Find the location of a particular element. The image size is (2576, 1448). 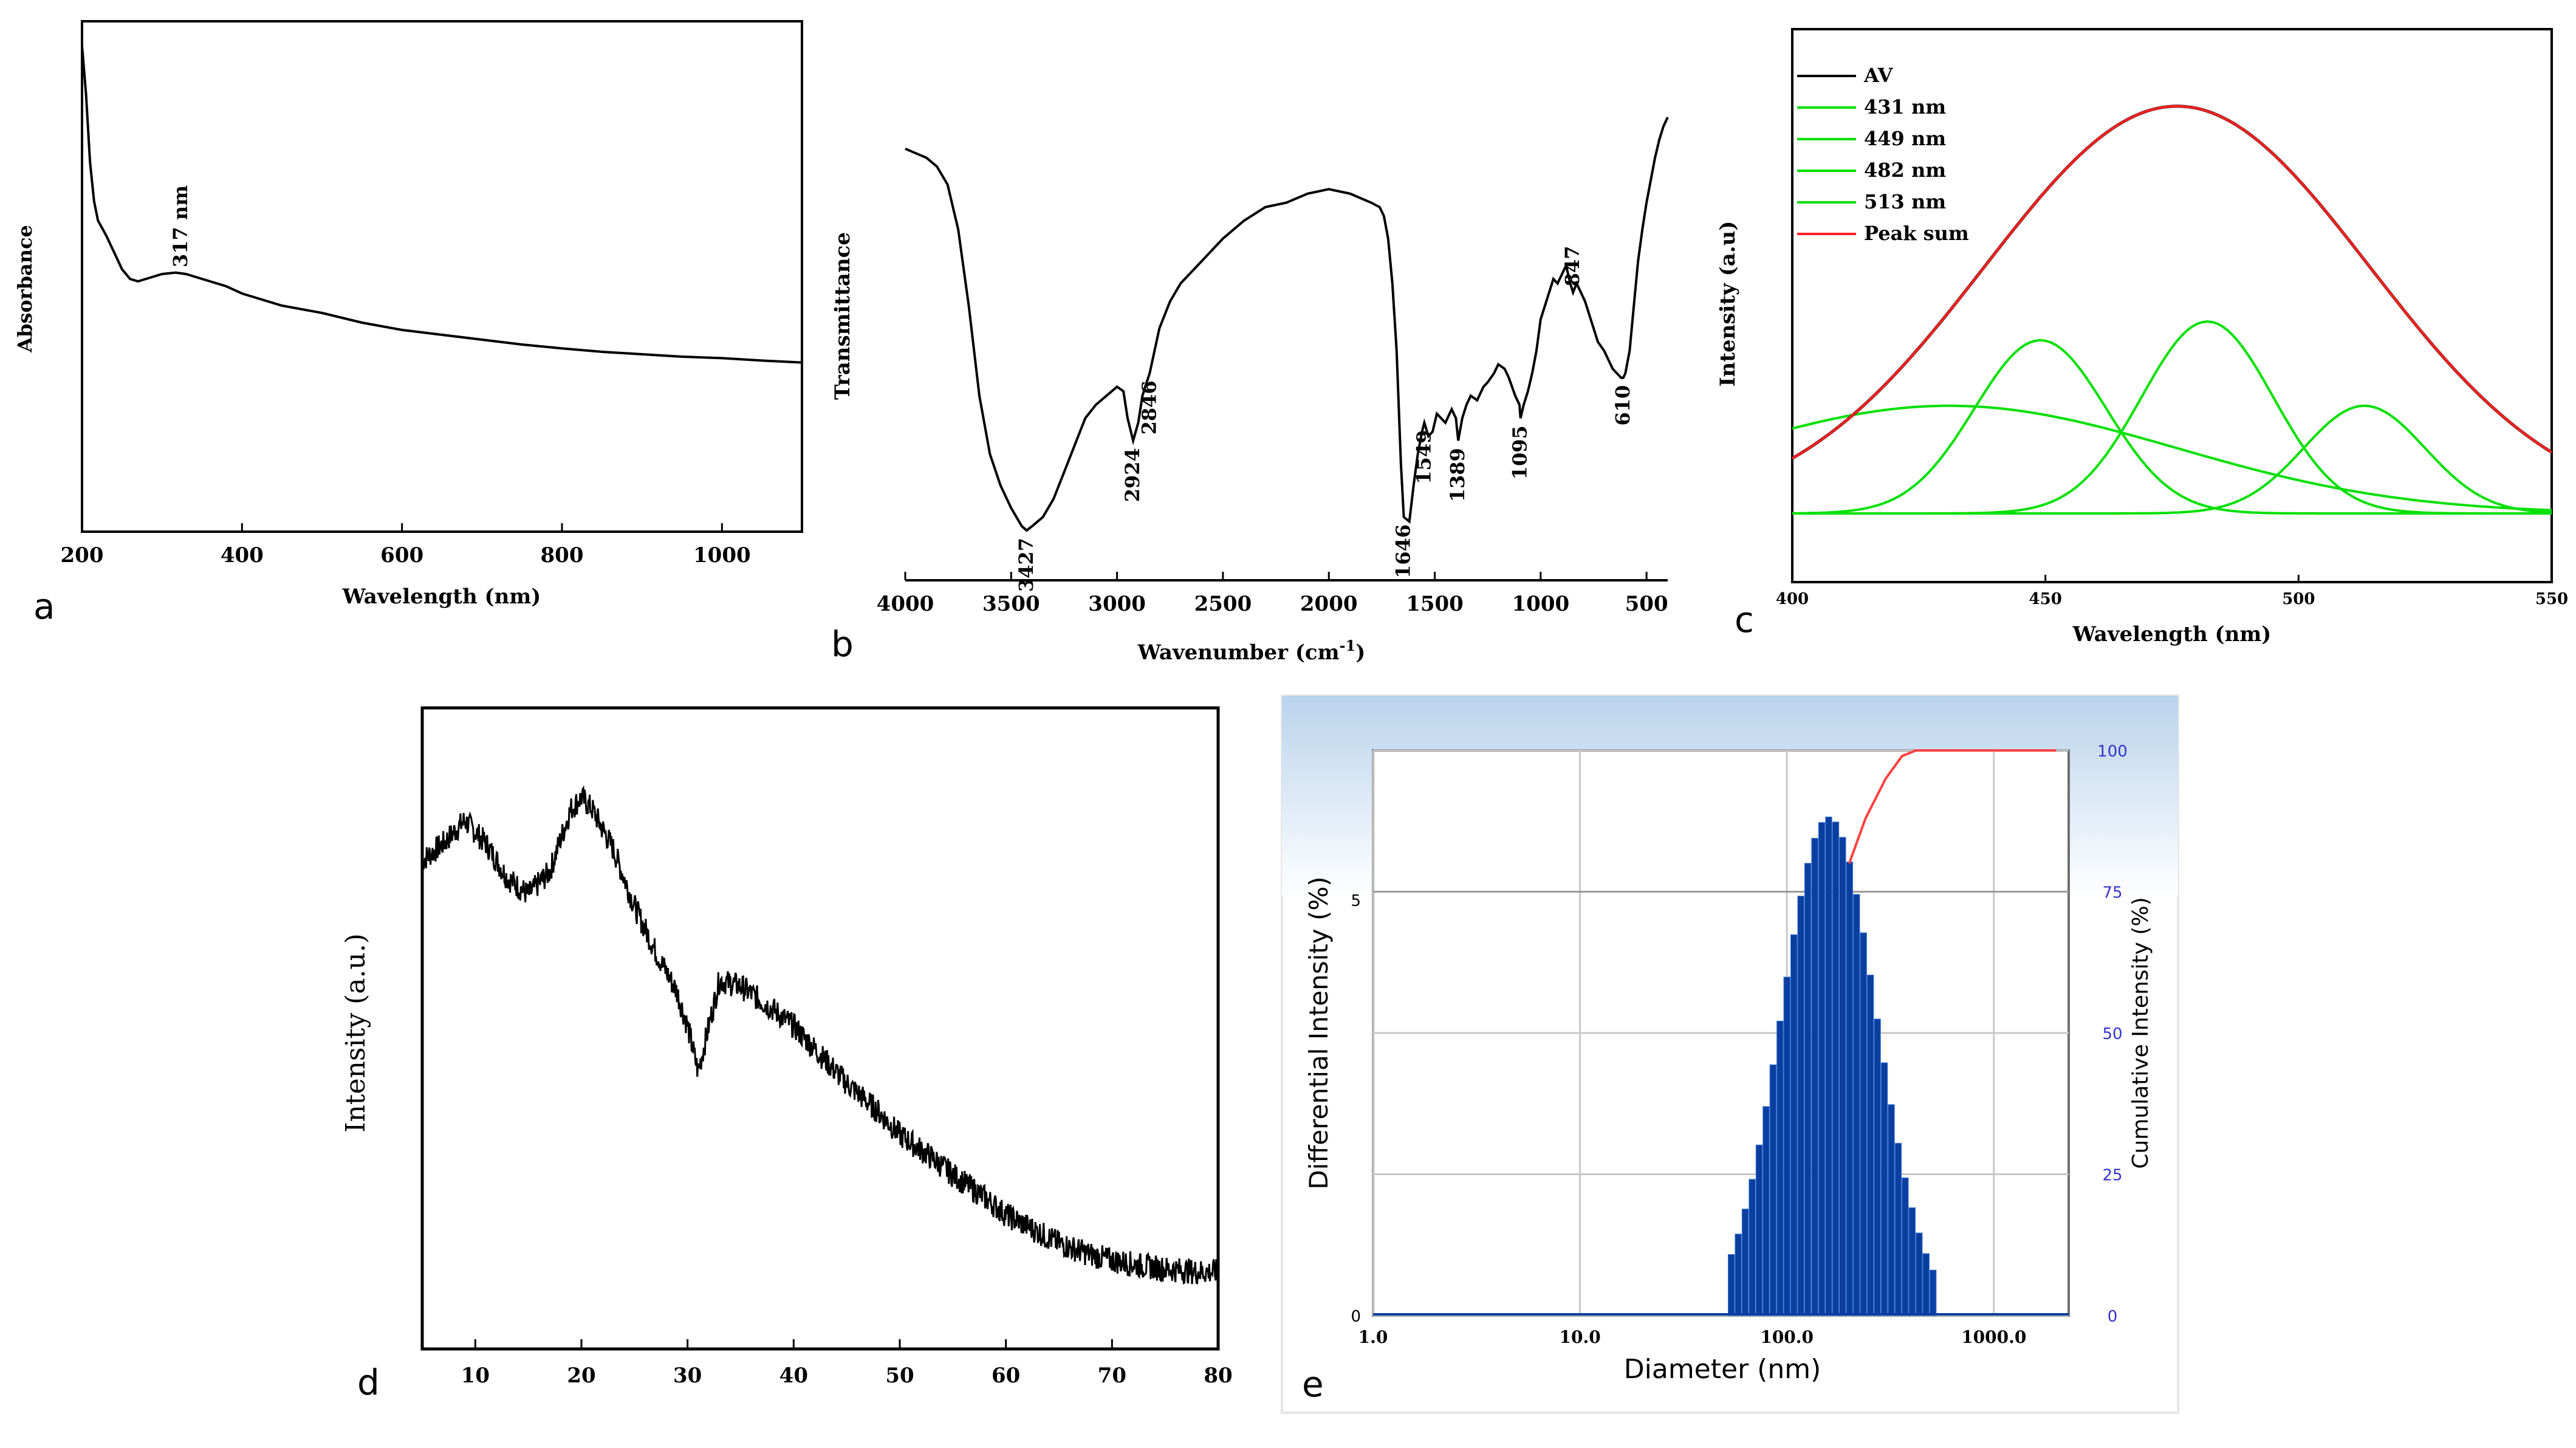

panel-e-y2-tick-label: 0 is located at coordinates (2113, 1317).